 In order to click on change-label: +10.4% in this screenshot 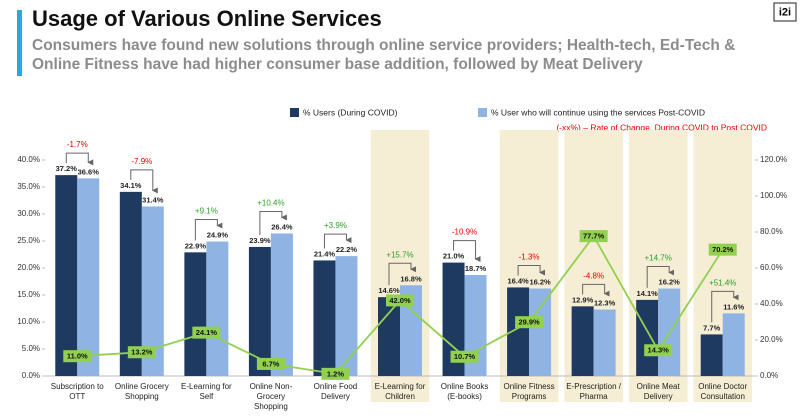, I will do `click(270, 203)`.